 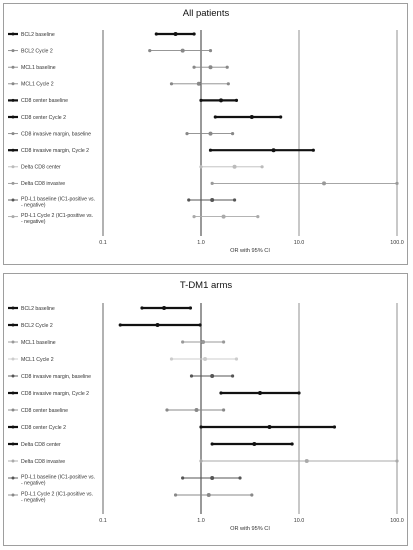 I want to click on x-tick-label: 100.0, so click(x=397, y=243).